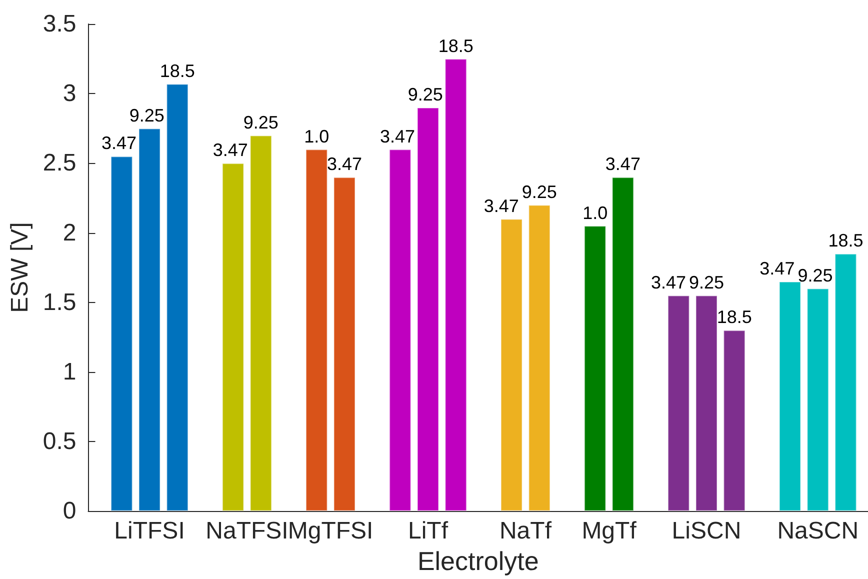 The image size is (868, 579). I want to click on x-tick-label: LiTFSI, so click(149, 531).